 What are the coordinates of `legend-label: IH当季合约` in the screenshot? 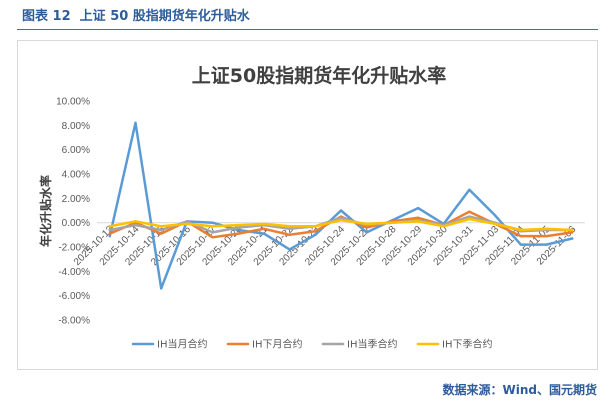 It's located at (372, 344).